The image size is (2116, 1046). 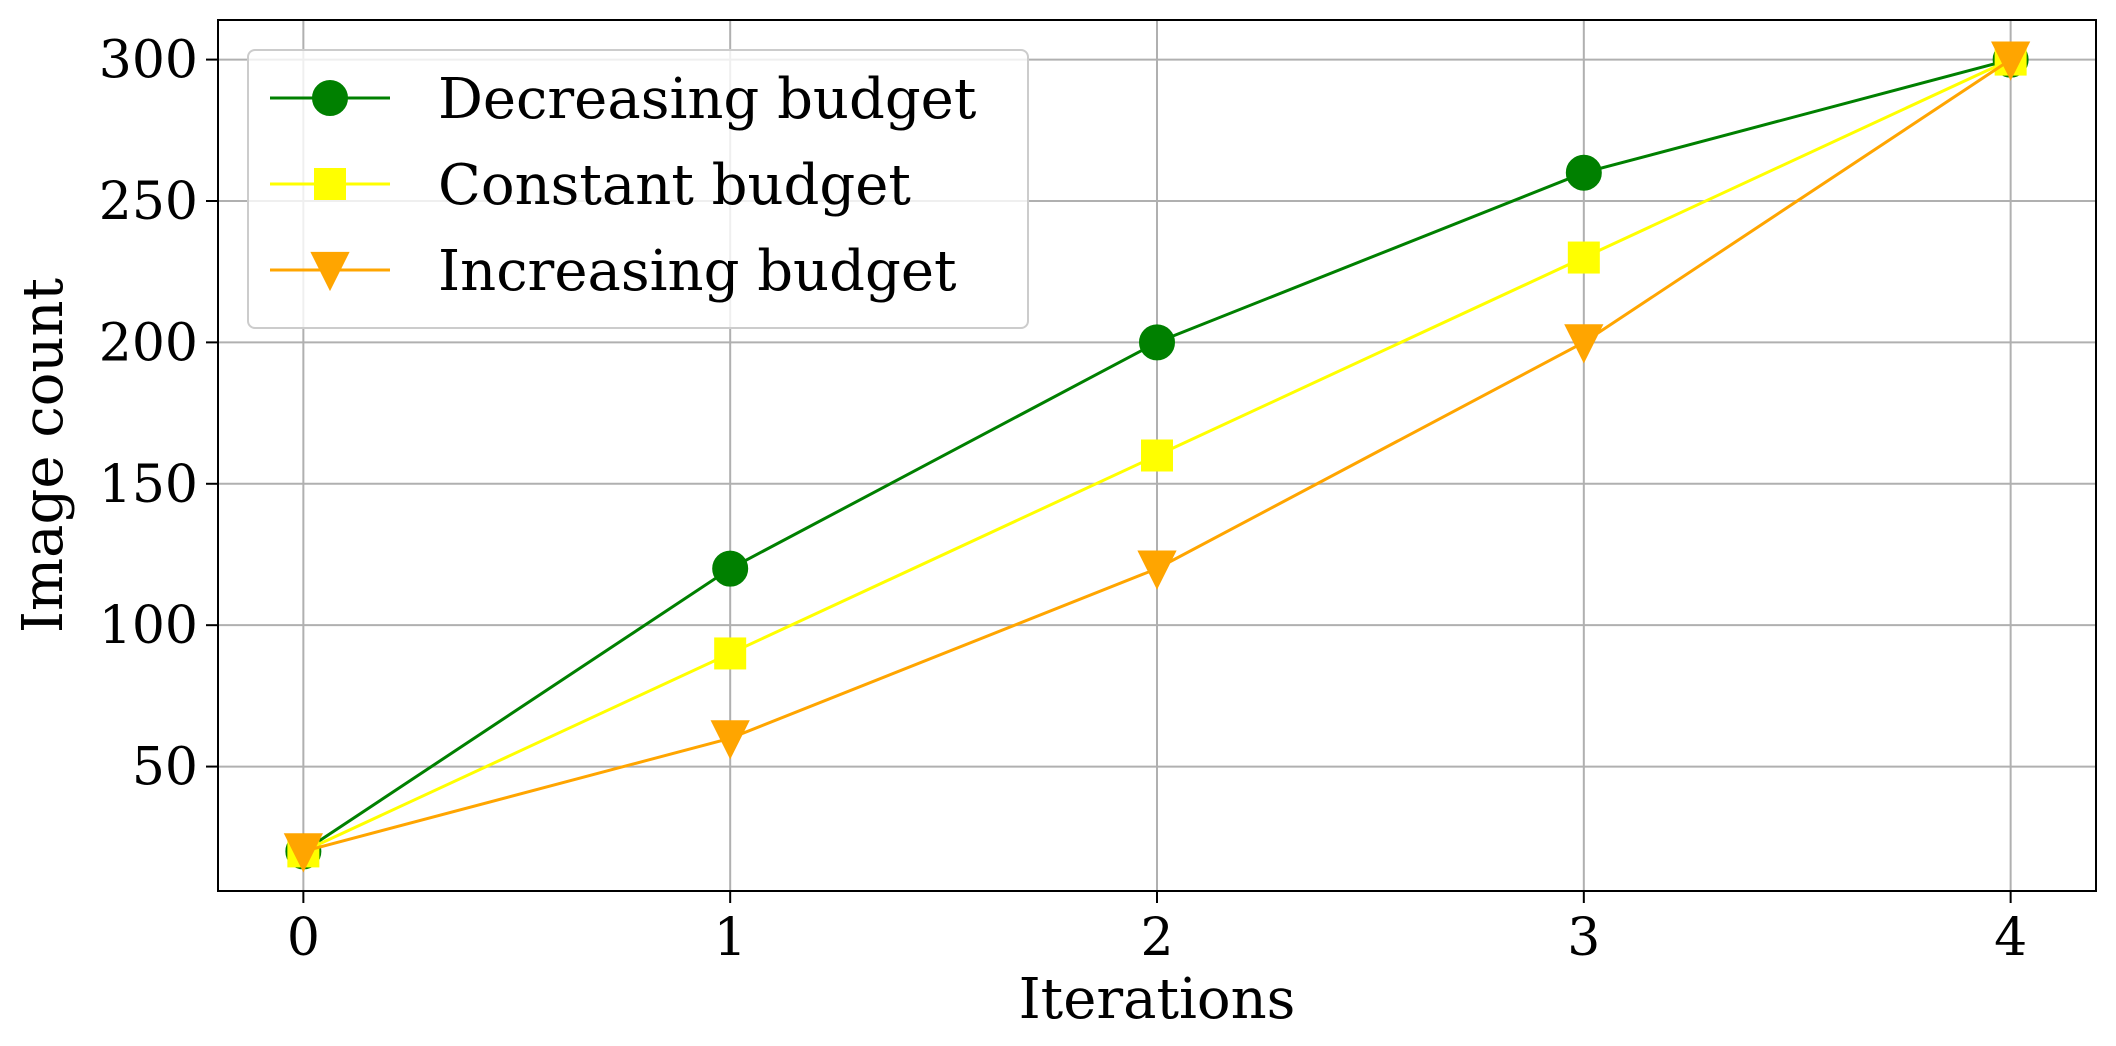 I want to click on x-tick-label: 2, so click(x=1156, y=938).